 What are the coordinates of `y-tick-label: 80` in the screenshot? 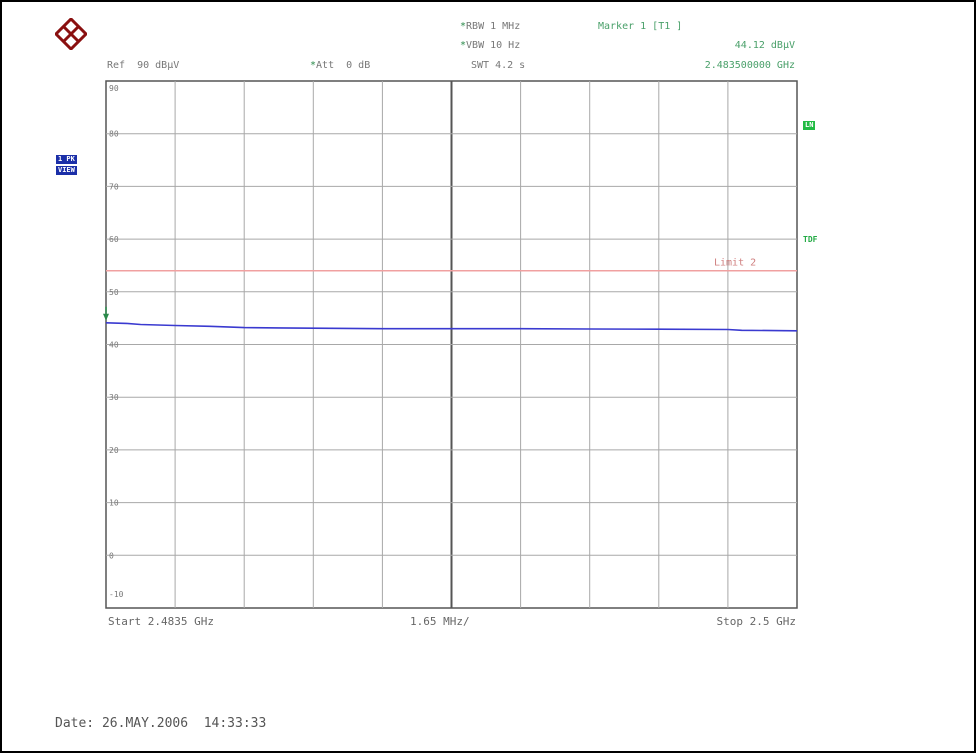 It's located at (114, 134).